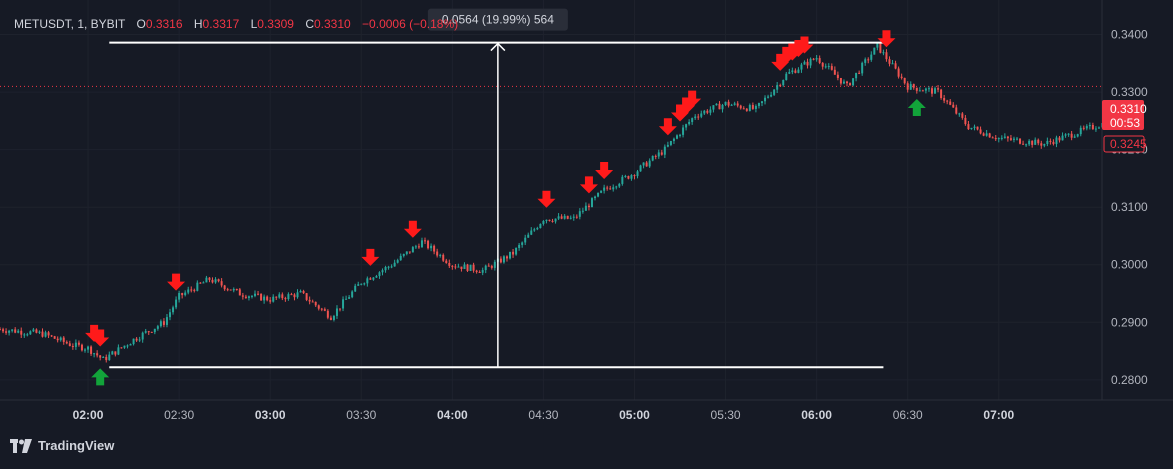  What do you see at coordinates (179, 415) in the screenshot?
I see `time-tick-label: 02:30` at bounding box center [179, 415].